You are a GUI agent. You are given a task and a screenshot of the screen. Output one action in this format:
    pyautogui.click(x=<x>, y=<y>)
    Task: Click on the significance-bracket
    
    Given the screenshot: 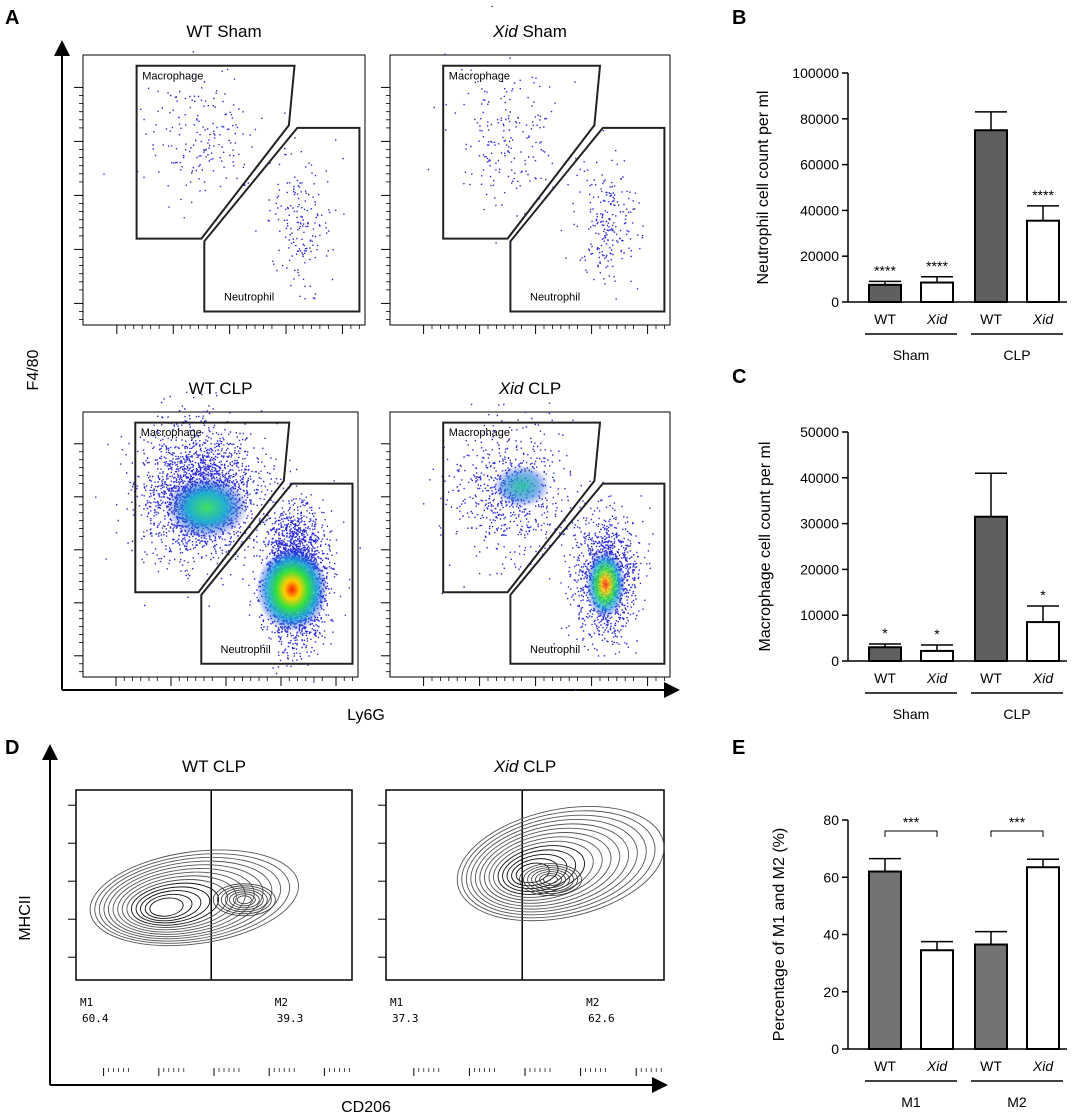 What is the action you would take?
    pyautogui.click(x=911, y=833)
    